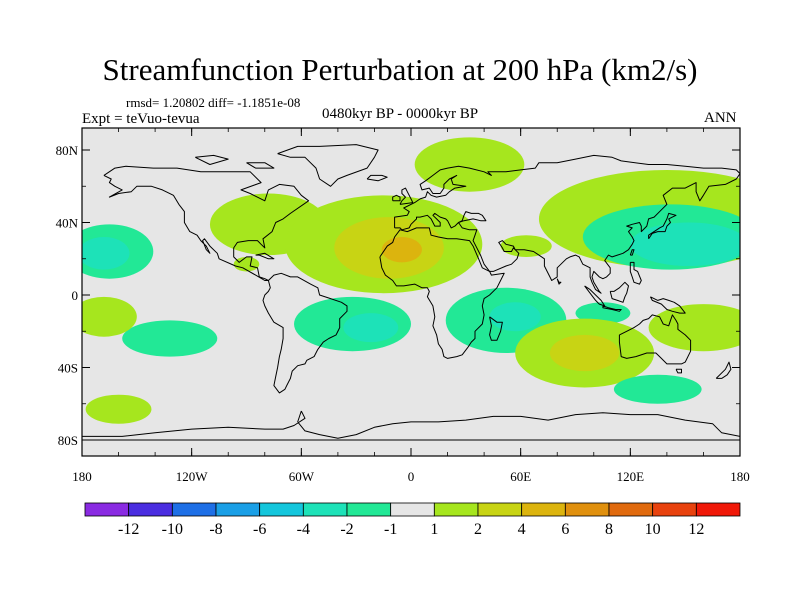 This screenshot has width=800, height=600. I want to click on colorbar-label: 6, so click(565, 529).